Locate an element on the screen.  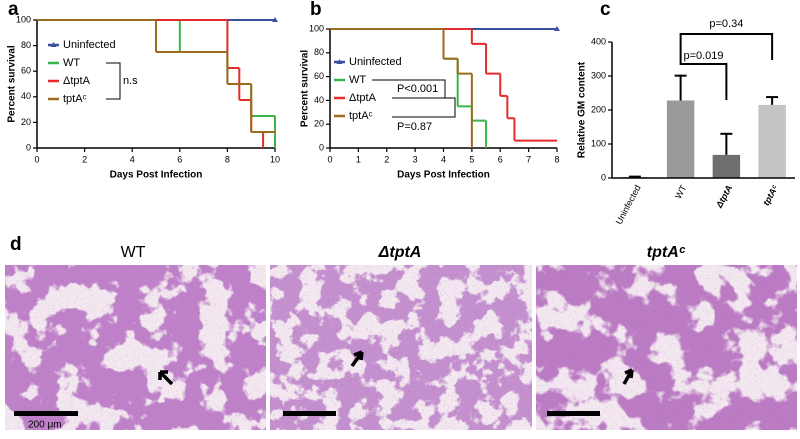
panel-label: b is located at coordinates (316, 10).